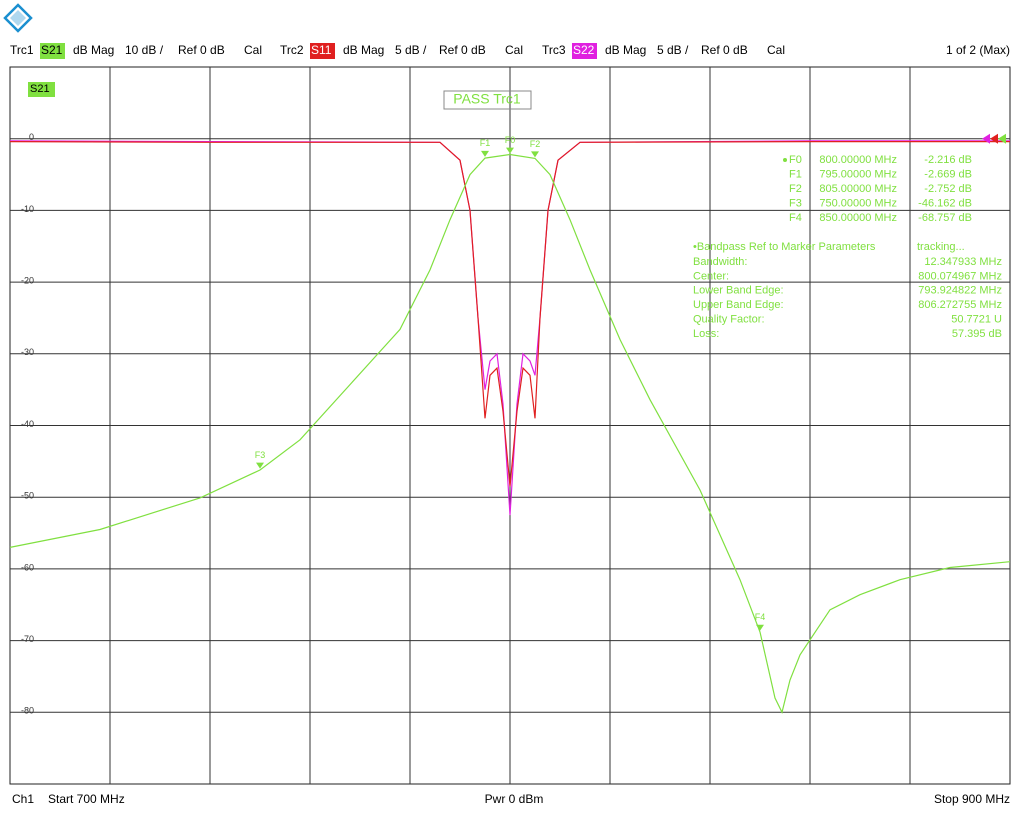 The width and height of the screenshot is (1020, 839). Describe the element at coordinates (948, 174) in the screenshot. I see `marker-table-value: -2.669 dB` at that location.